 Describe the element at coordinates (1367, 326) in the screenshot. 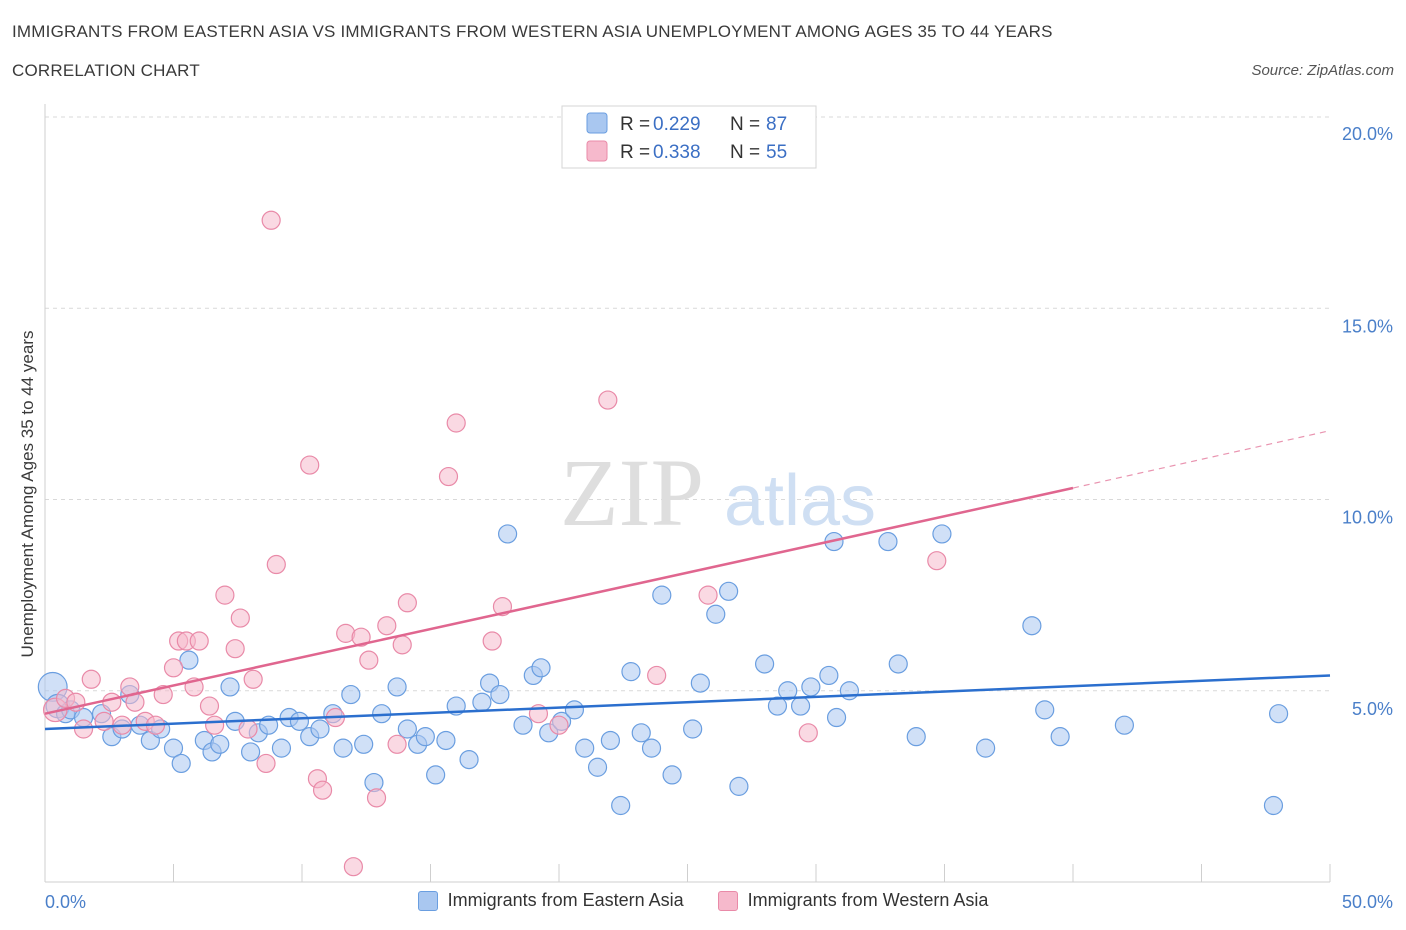

I see `y-tick-label: 15.0%` at that location.